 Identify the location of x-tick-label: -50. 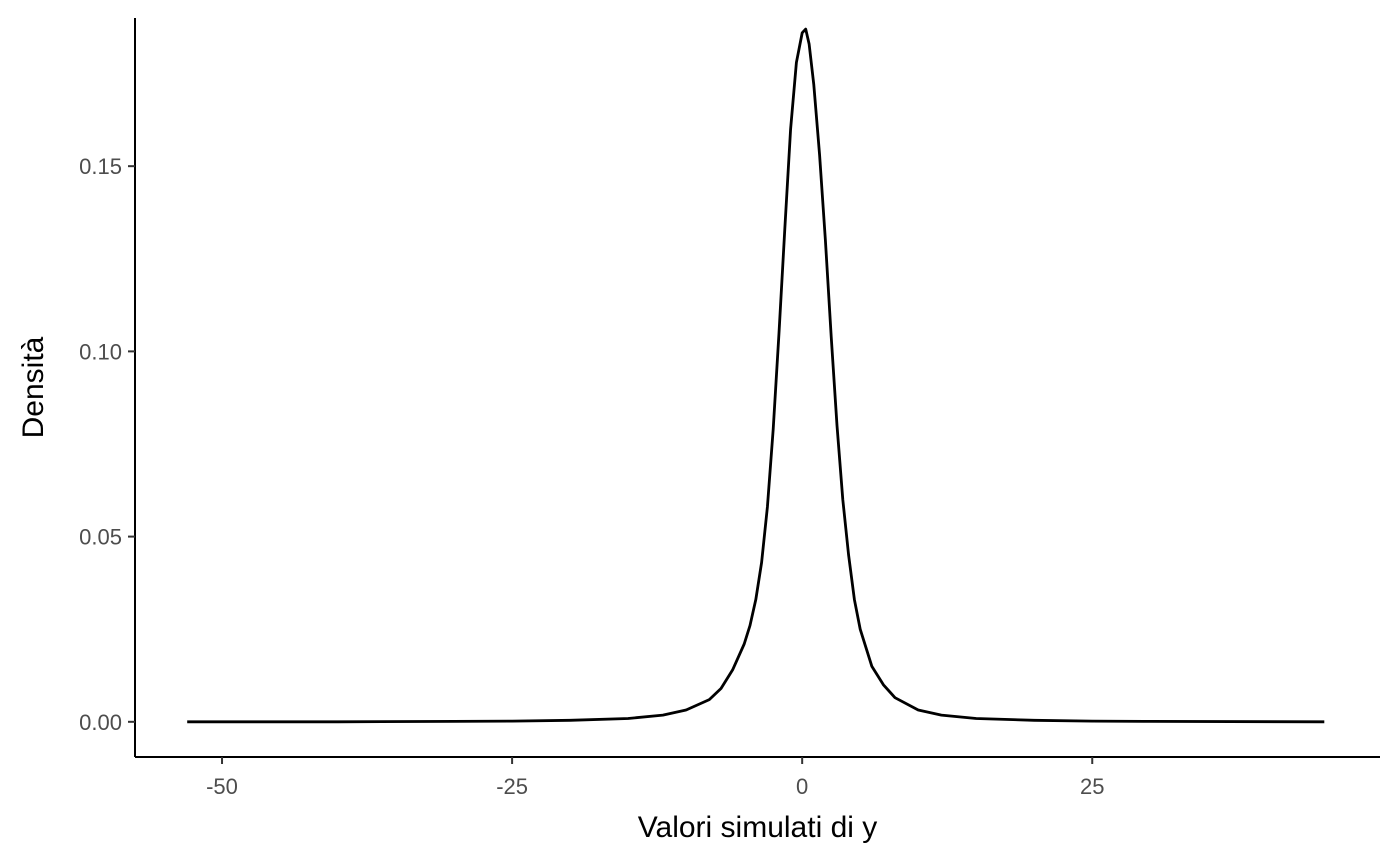
(222, 786).